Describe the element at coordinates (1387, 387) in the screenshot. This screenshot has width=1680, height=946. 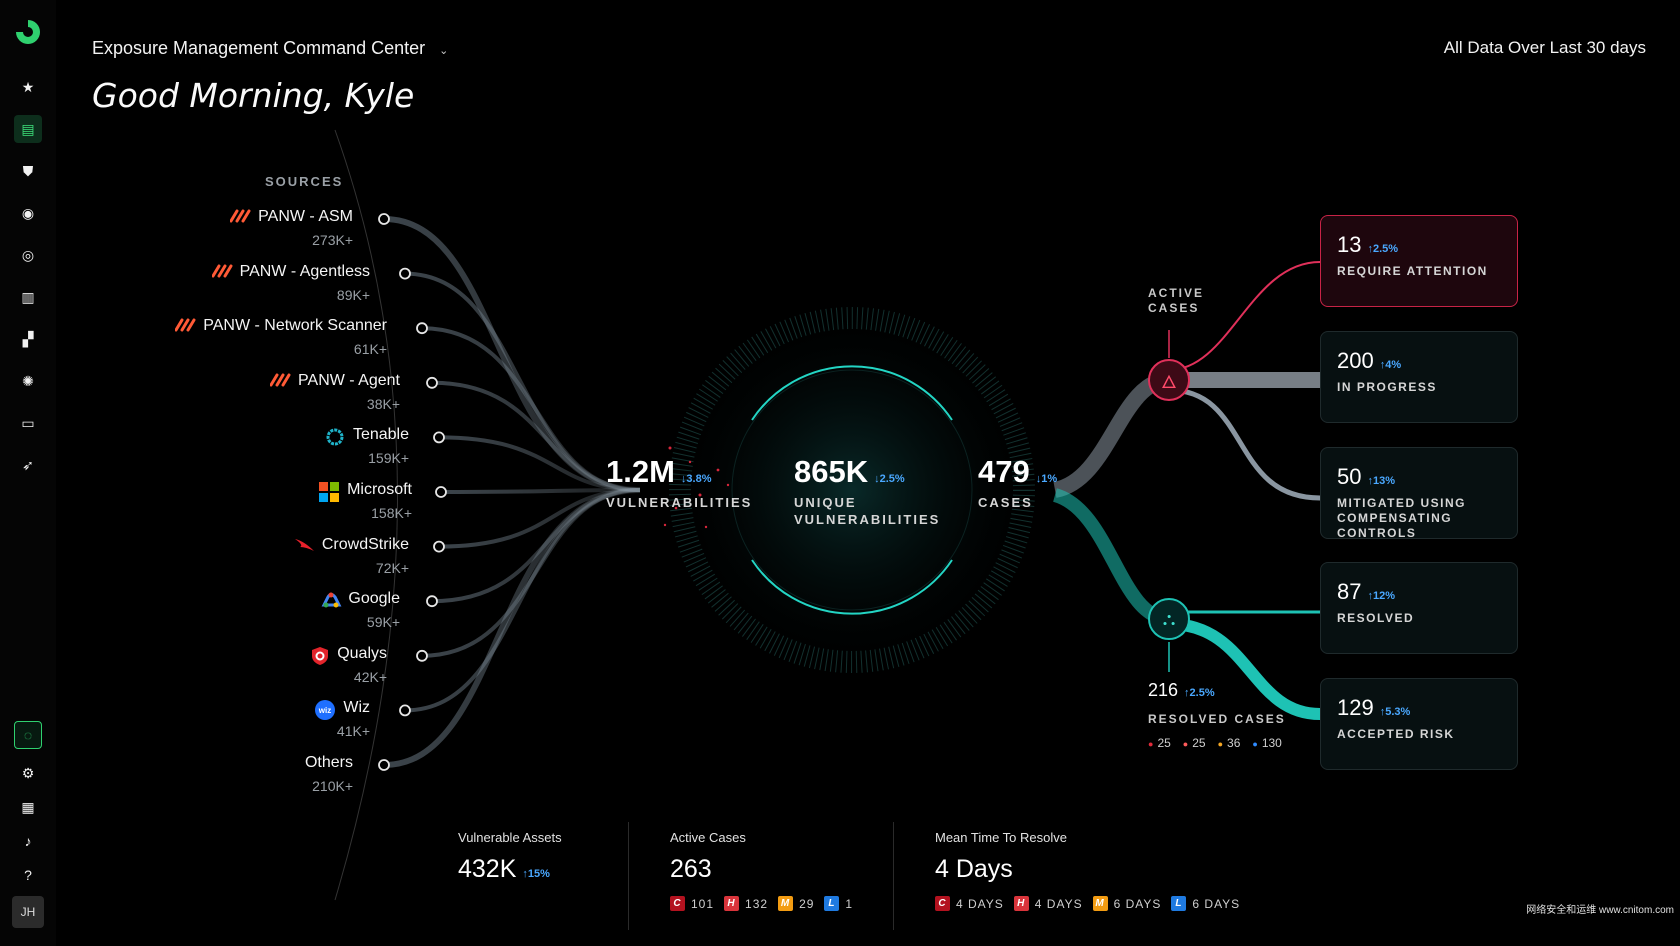
I see `card-label: IN PROGRESS` at that location.